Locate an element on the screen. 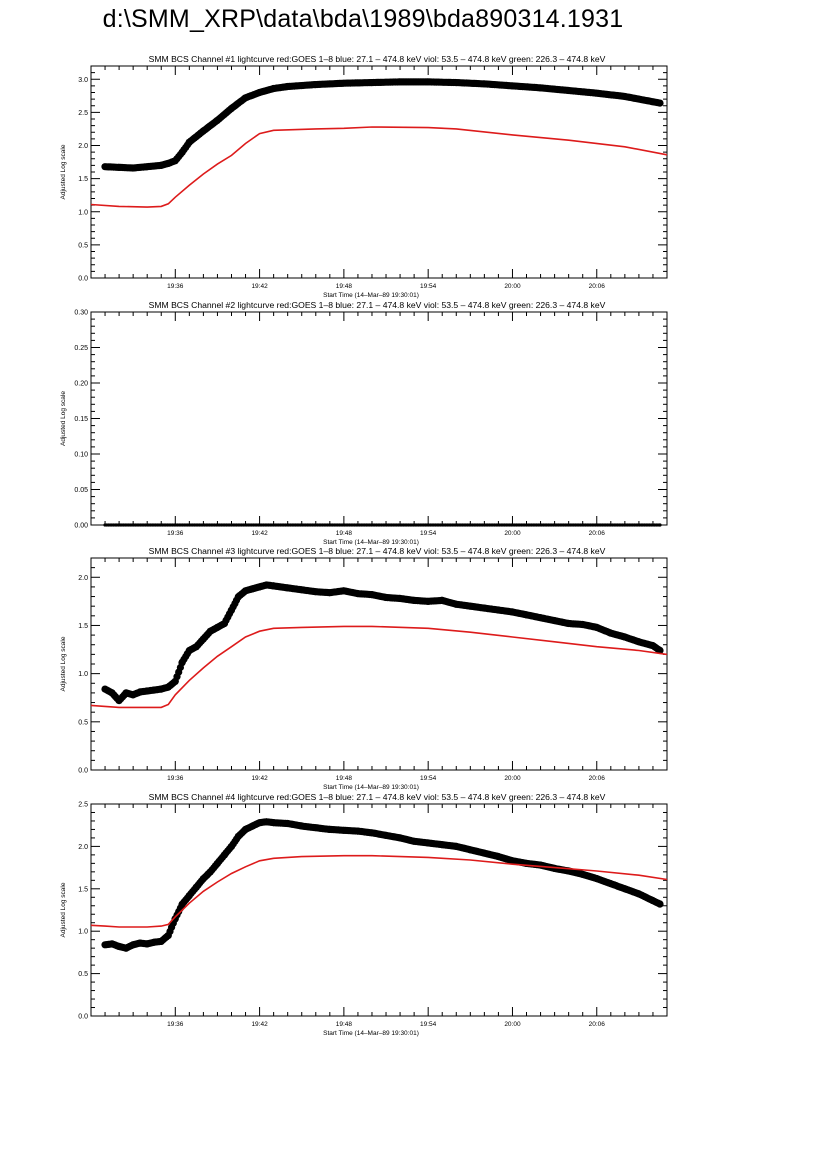 The height and width of the screenshot is (1169, 826). y-tick-label: 0.20 is located at coordinates (81, 384).